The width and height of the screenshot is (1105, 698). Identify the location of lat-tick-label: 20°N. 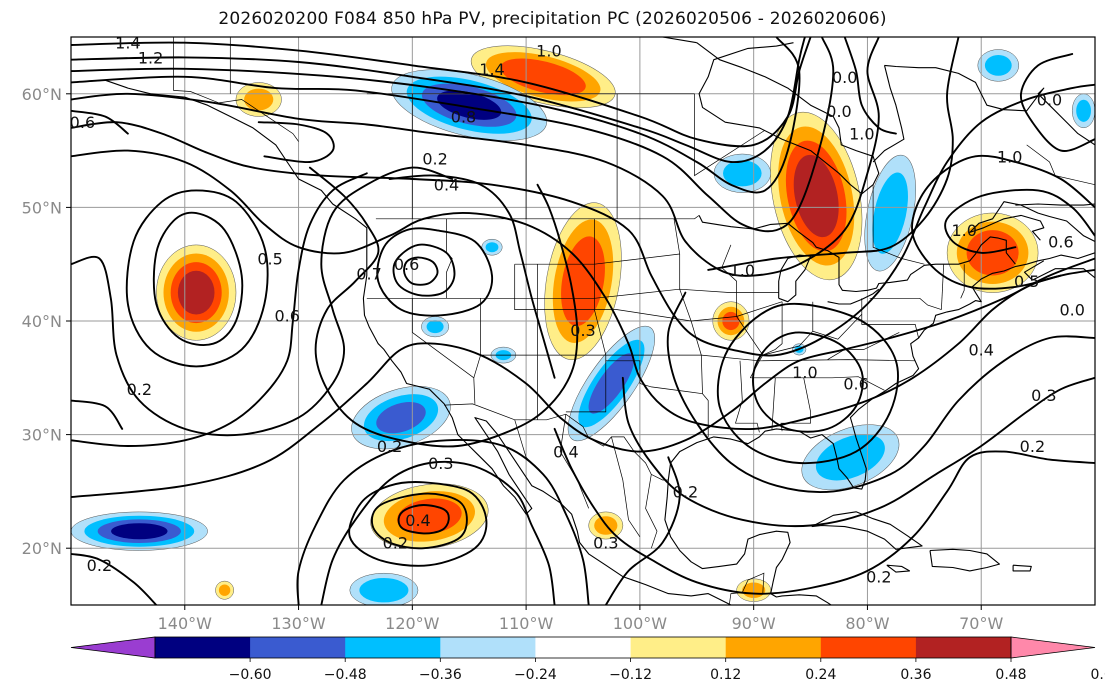
(42, 548).